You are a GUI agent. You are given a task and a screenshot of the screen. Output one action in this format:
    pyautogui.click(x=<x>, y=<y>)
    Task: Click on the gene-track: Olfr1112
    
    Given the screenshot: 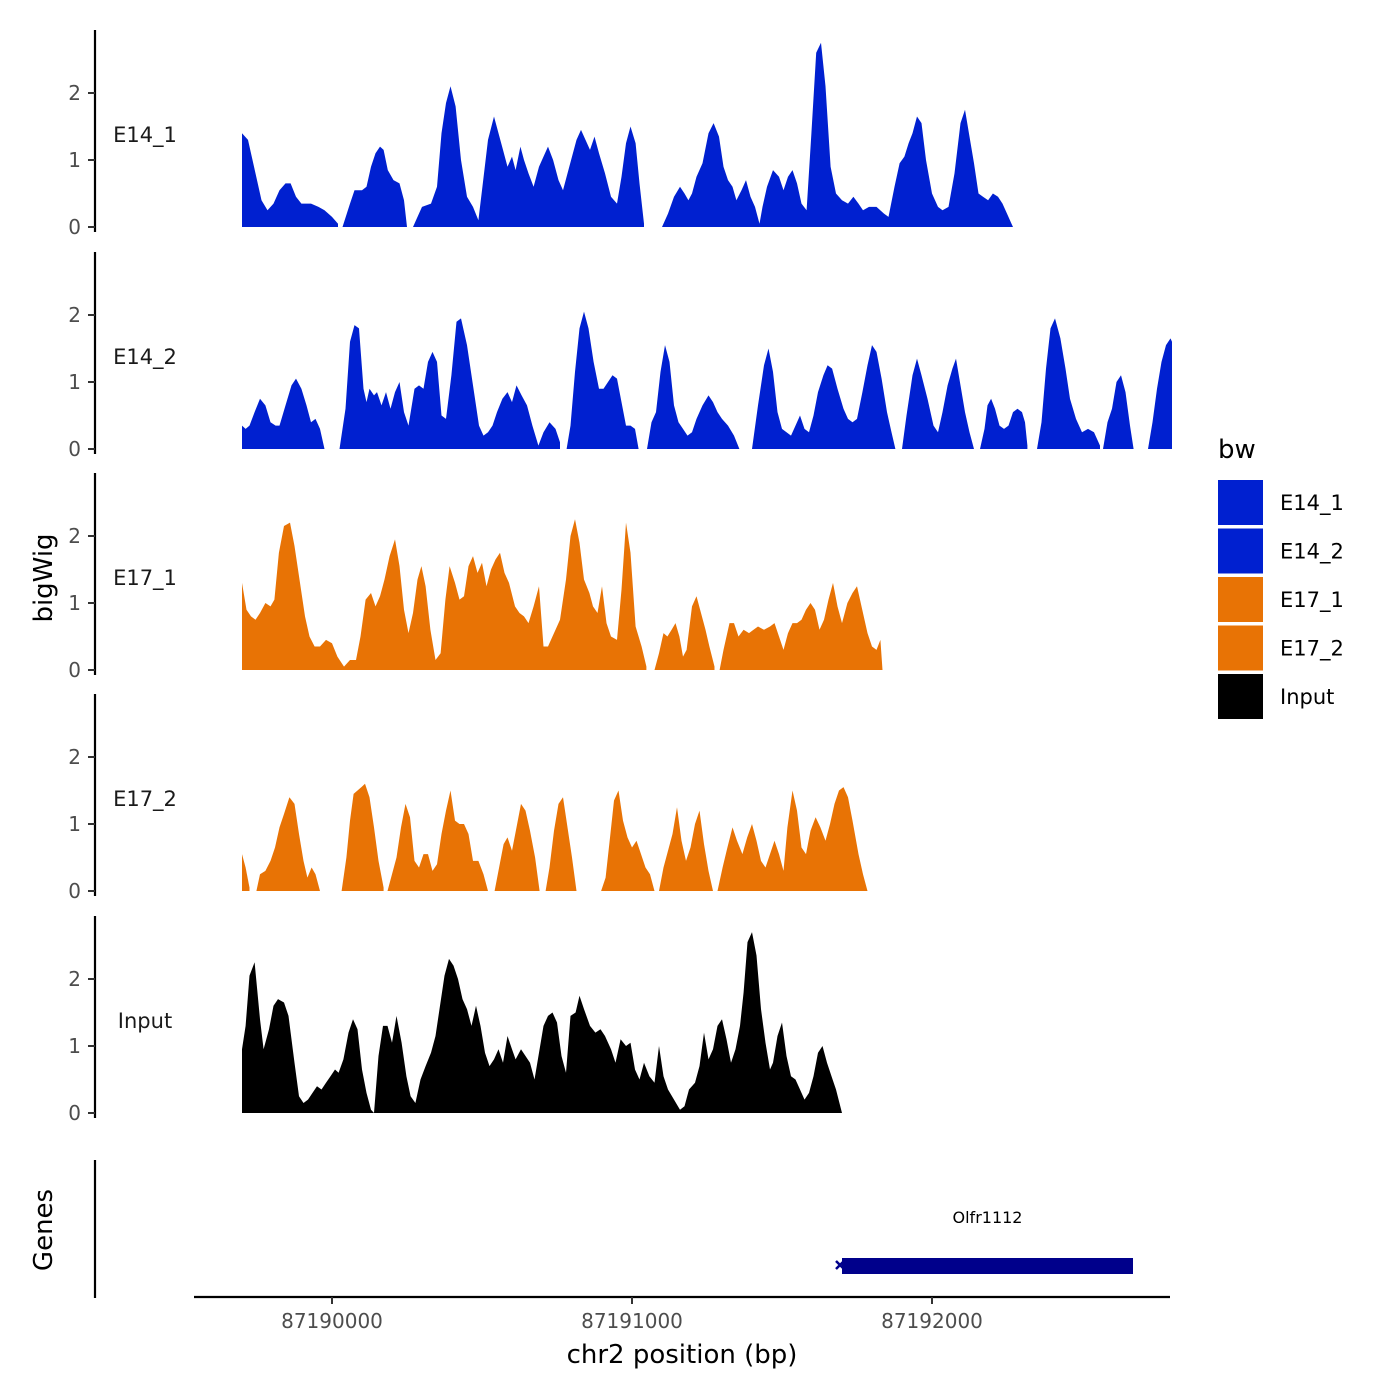 What is the action you would take?
    pyautogui.click(x=613, y=1229)
    